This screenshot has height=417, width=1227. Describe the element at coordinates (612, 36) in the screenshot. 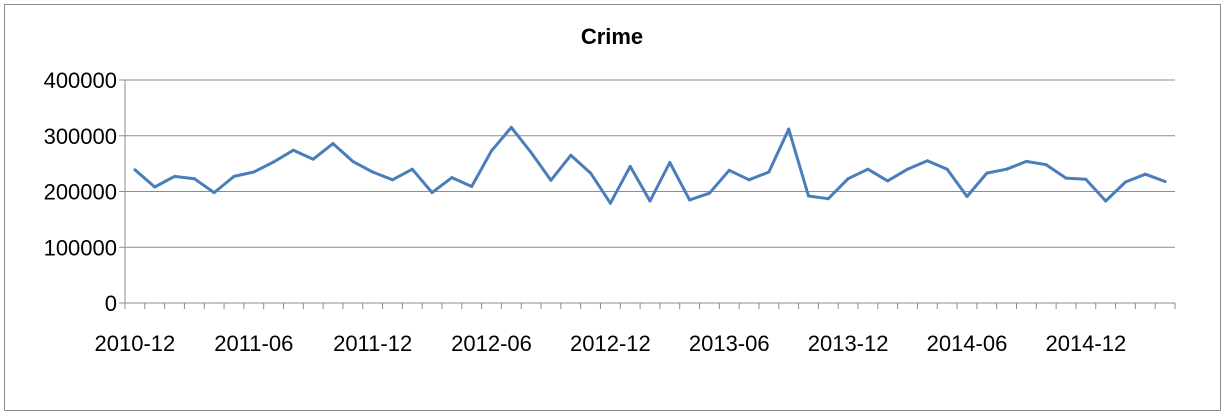

I see `chart-title: Crime` at that location.